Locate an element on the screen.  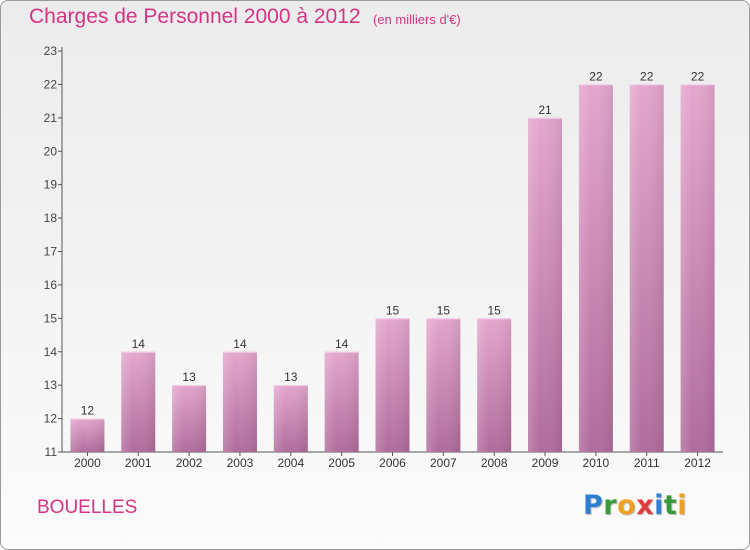
chart-subtitle: (en milliers d'€) is located at coordinates (417, 19).